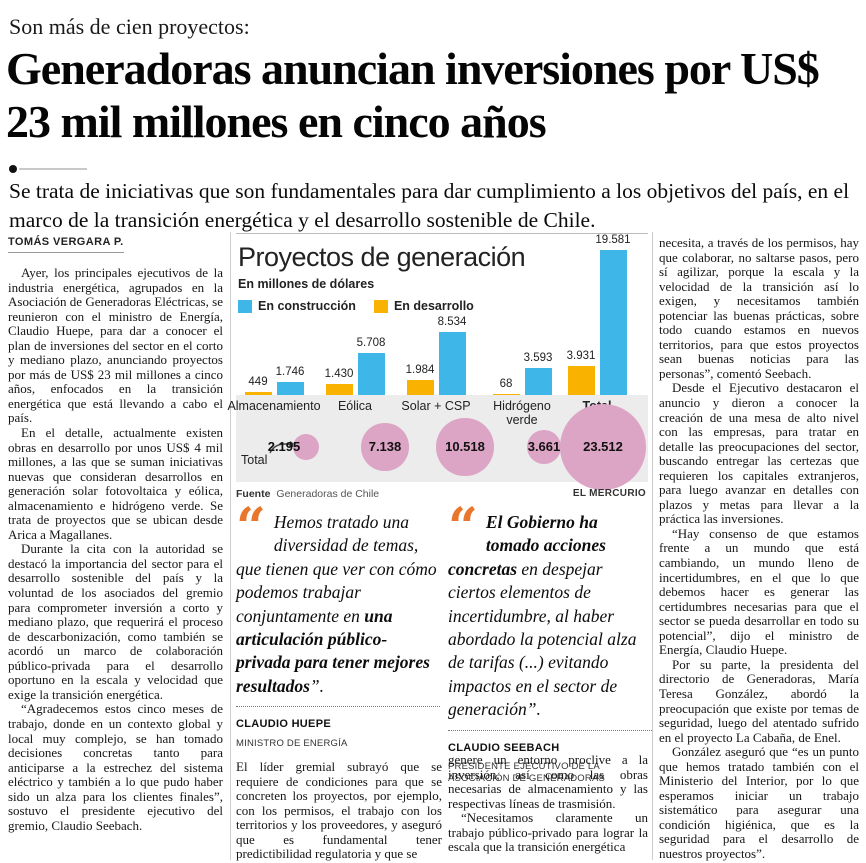 This screenshot has height=863, width=866. I want to click on total-bubble-value: 23.512, so click(603, 446).